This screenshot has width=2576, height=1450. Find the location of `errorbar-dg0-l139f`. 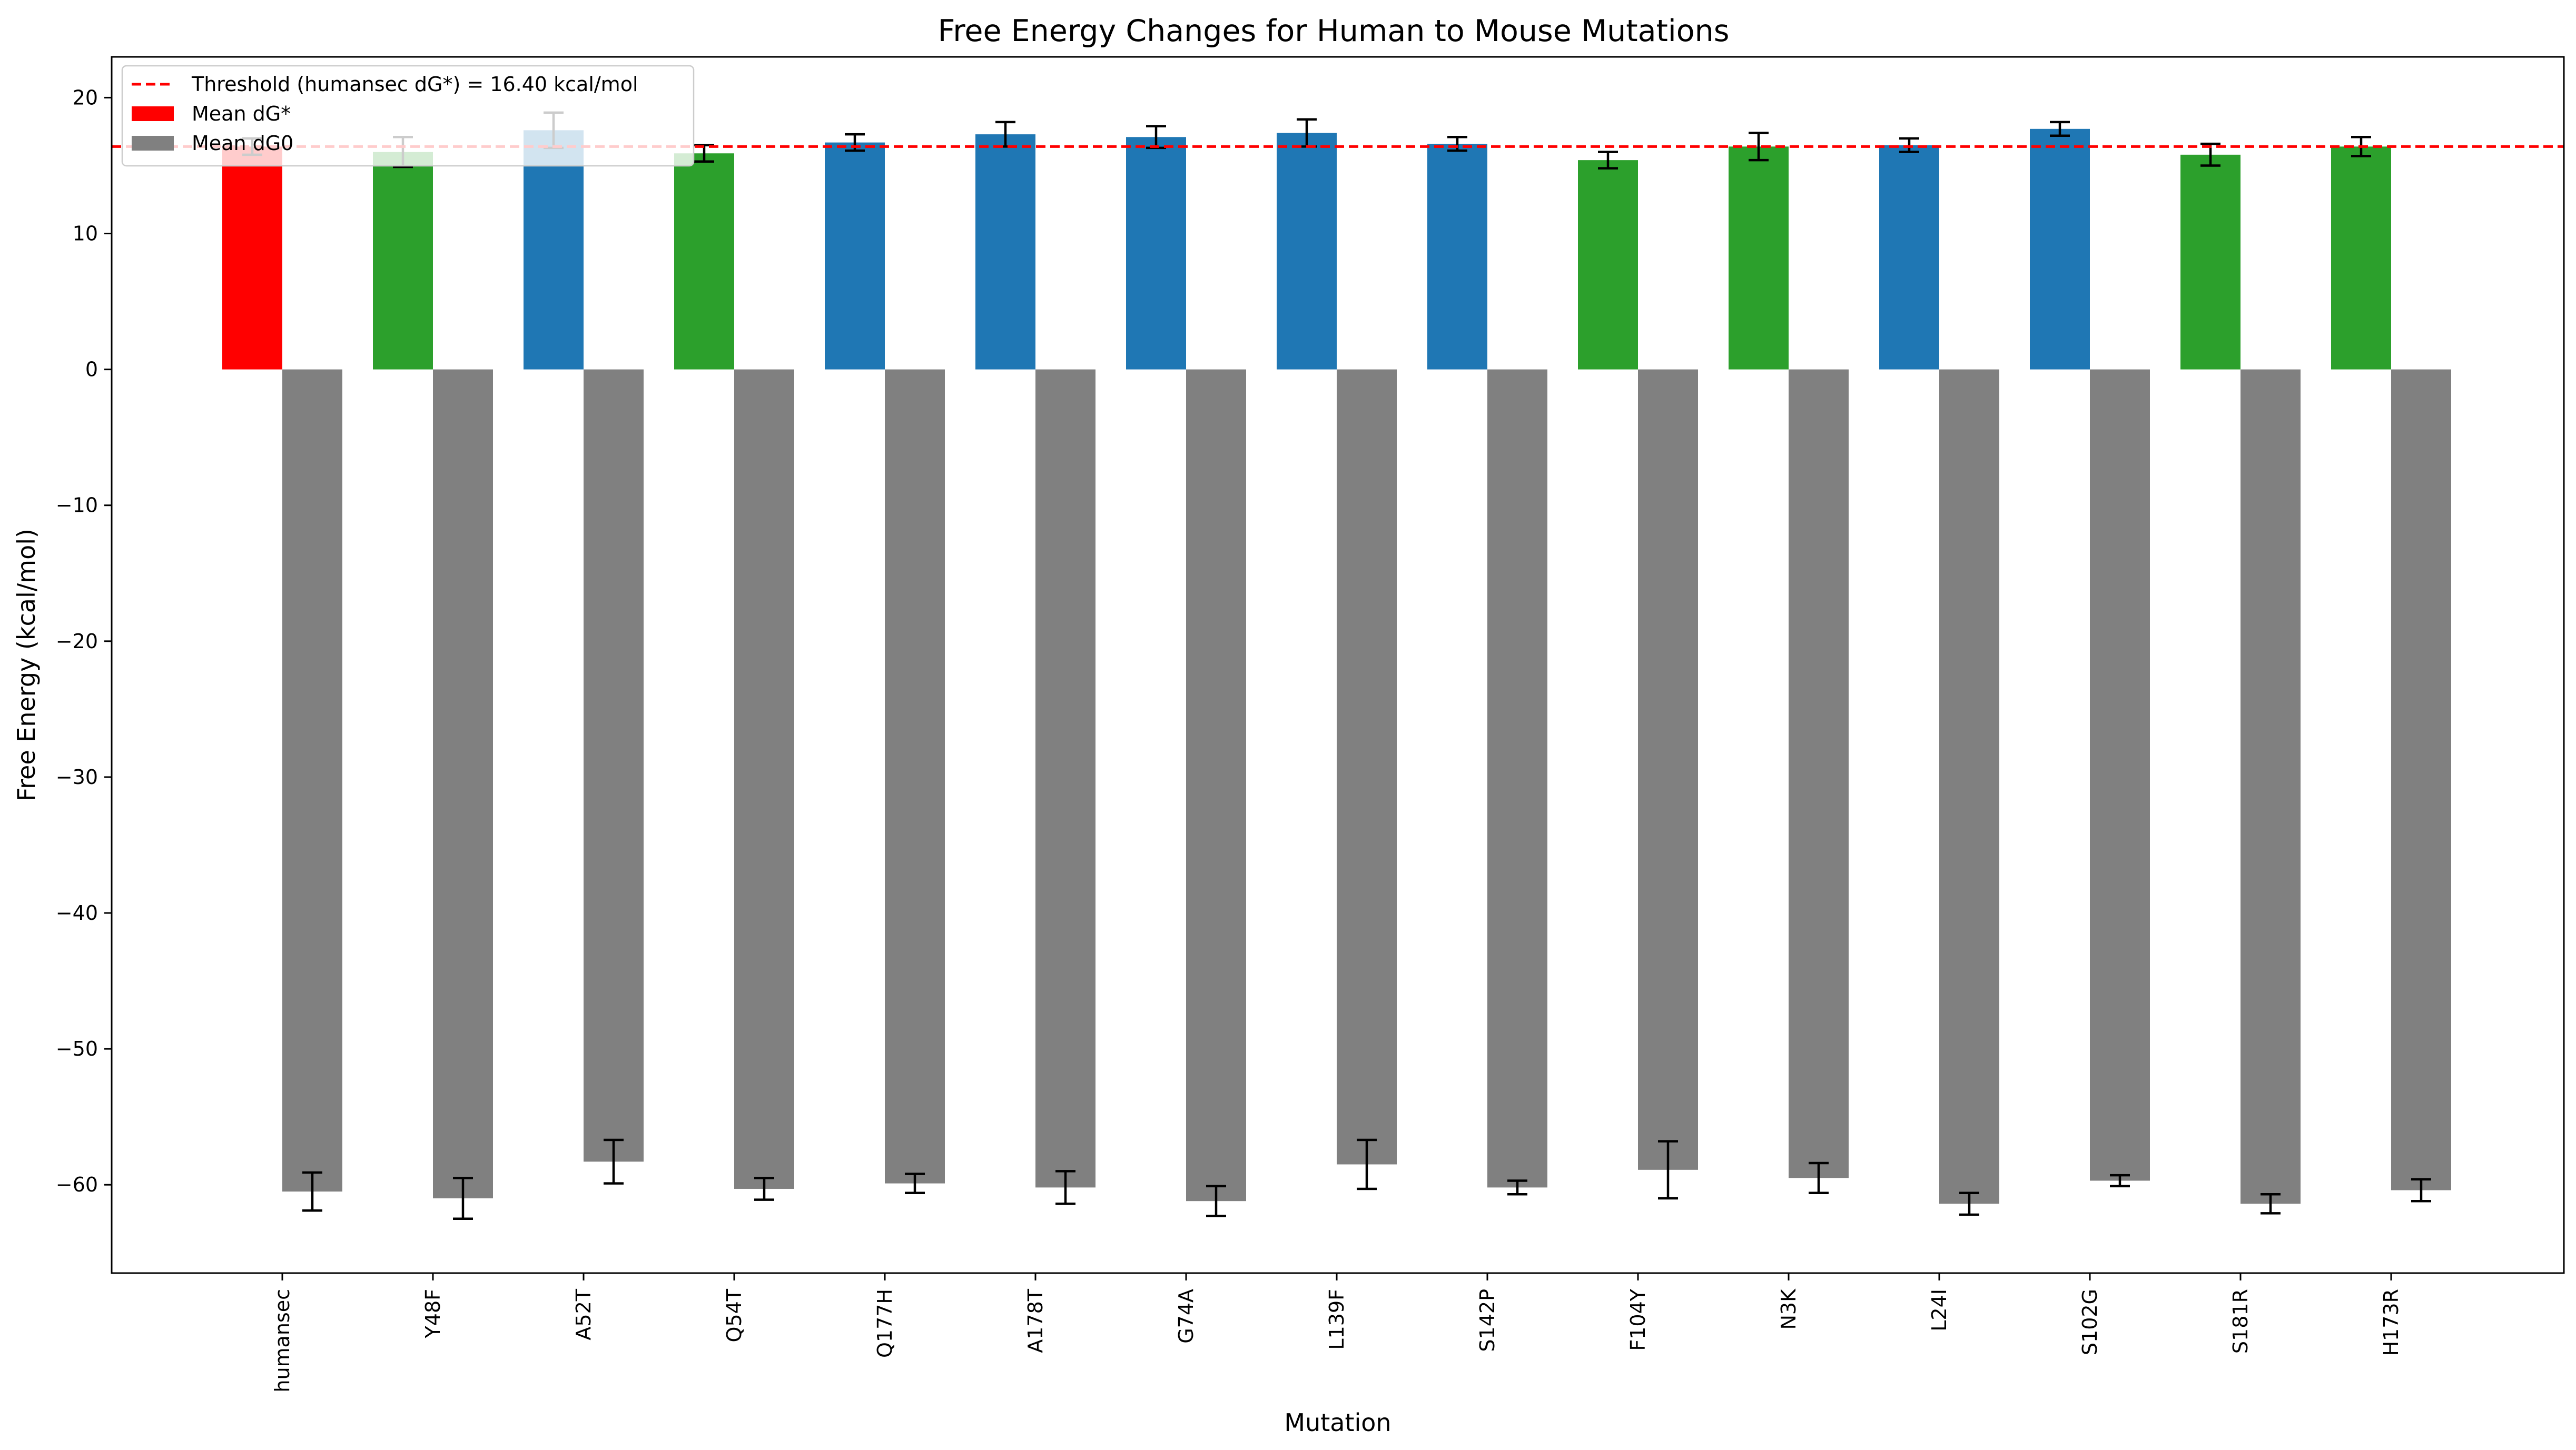

errorbar-dg0-l139f is located at coordinates (1367, 1164).